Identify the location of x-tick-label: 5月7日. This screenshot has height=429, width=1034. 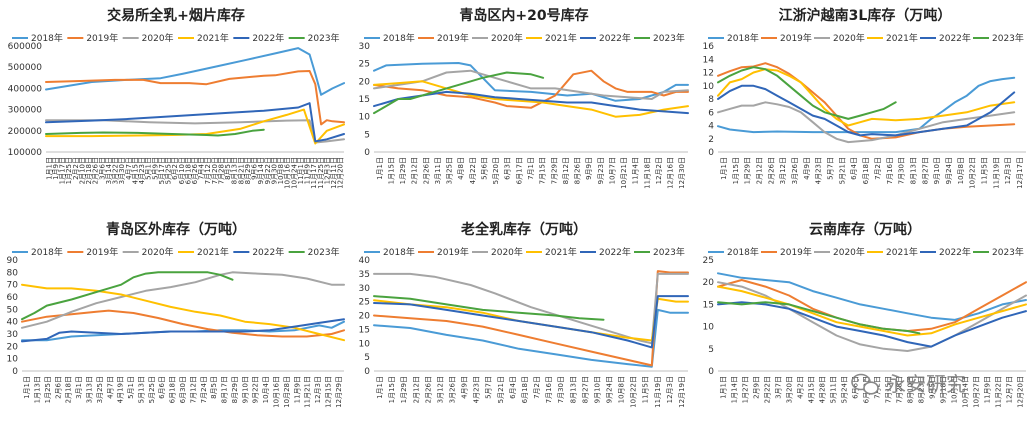
(831, 168).